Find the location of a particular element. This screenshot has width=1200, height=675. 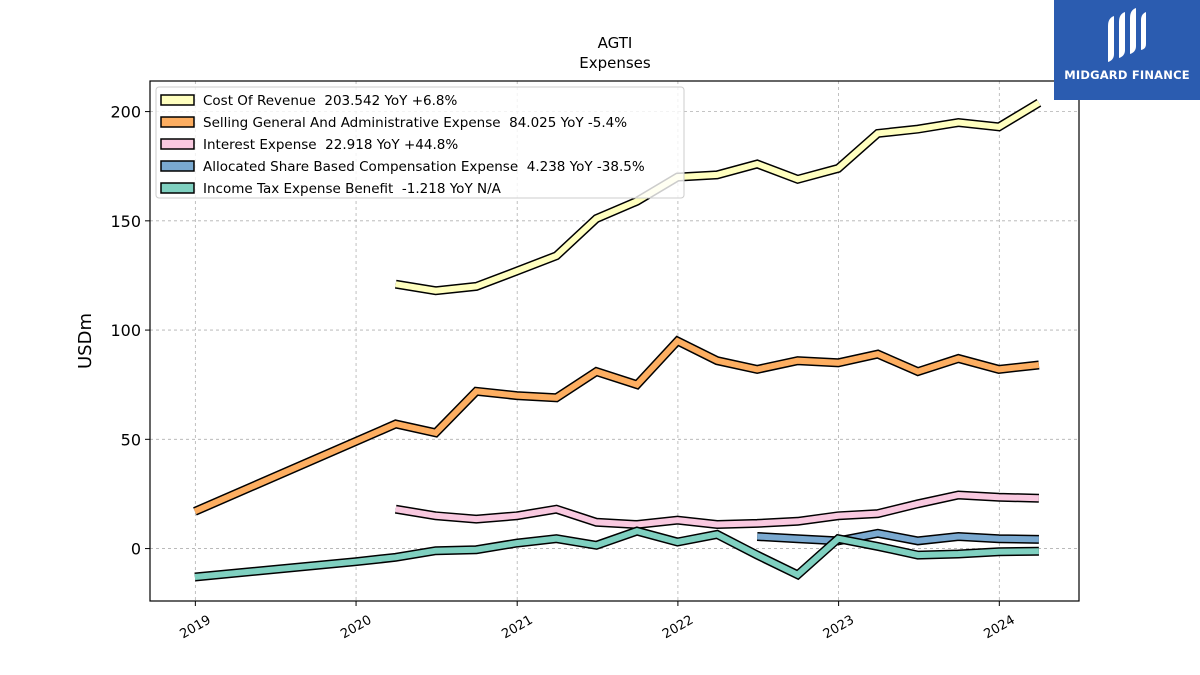

legend-label: Cost Of Revenue 203.542 YoY +6.8% is located at coordinates (330, 101).